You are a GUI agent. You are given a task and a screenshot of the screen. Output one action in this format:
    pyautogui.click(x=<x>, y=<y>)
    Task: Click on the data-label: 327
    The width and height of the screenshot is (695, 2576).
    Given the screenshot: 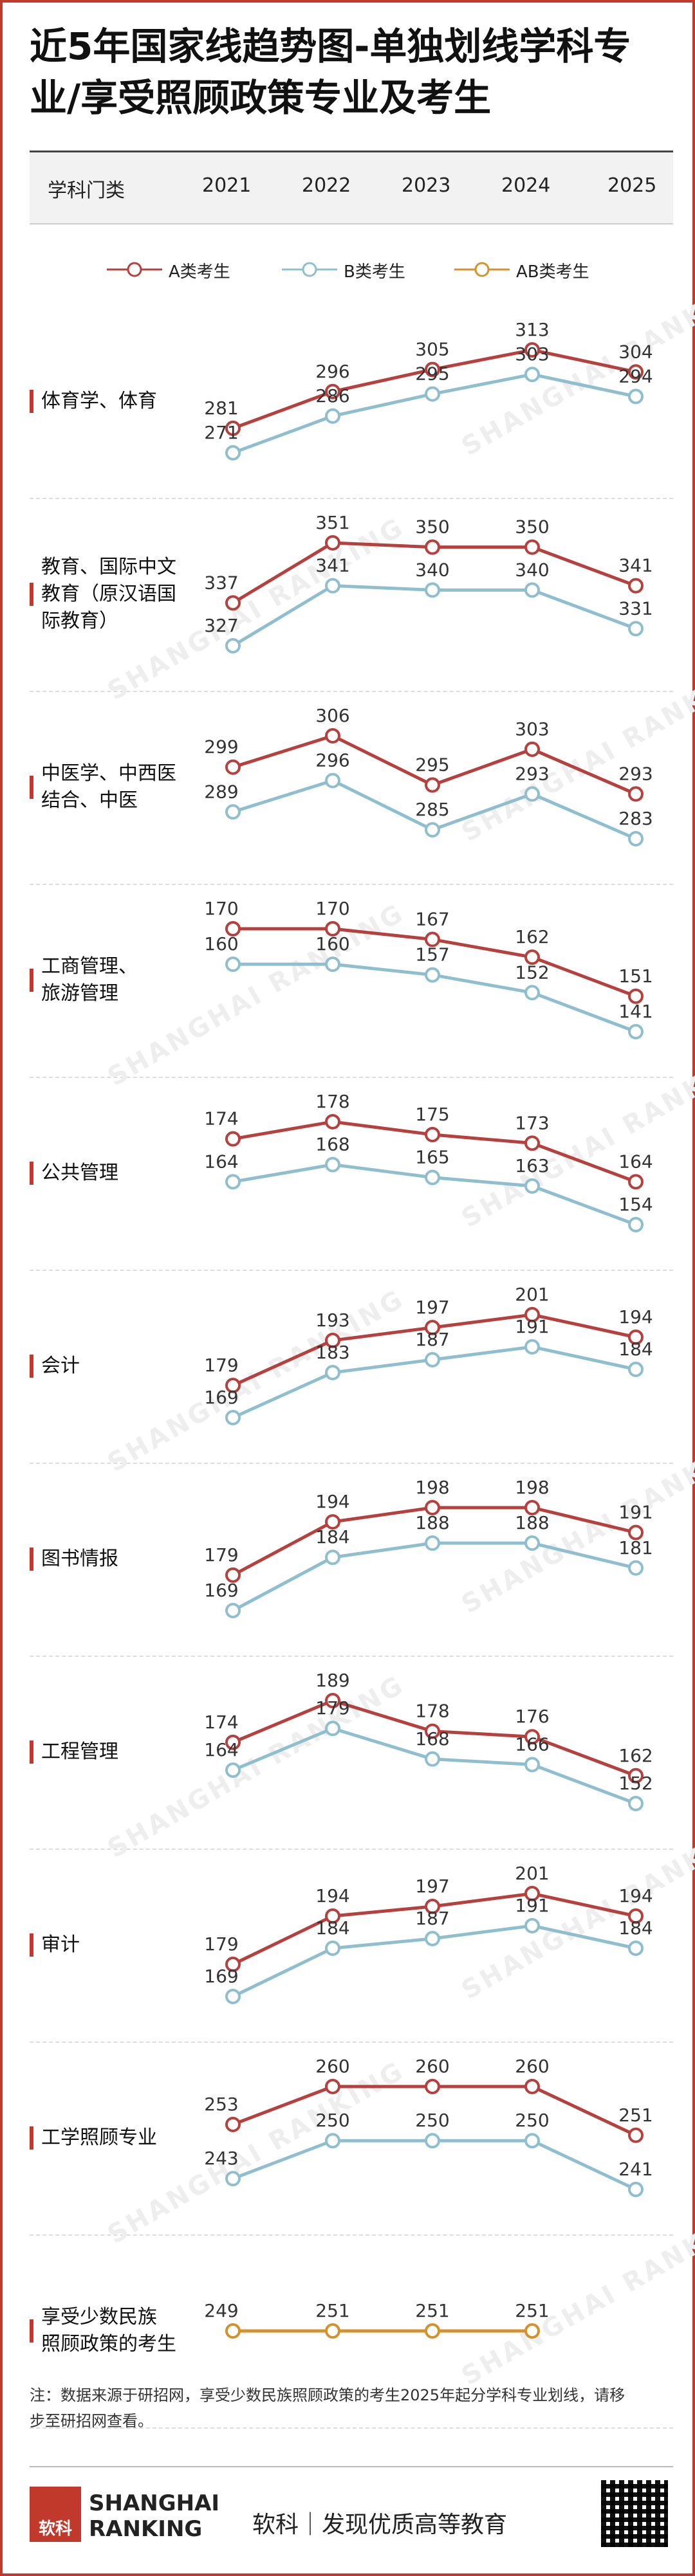 What is the action you would take?
    pyautogui.click(x=221, y=625)
    